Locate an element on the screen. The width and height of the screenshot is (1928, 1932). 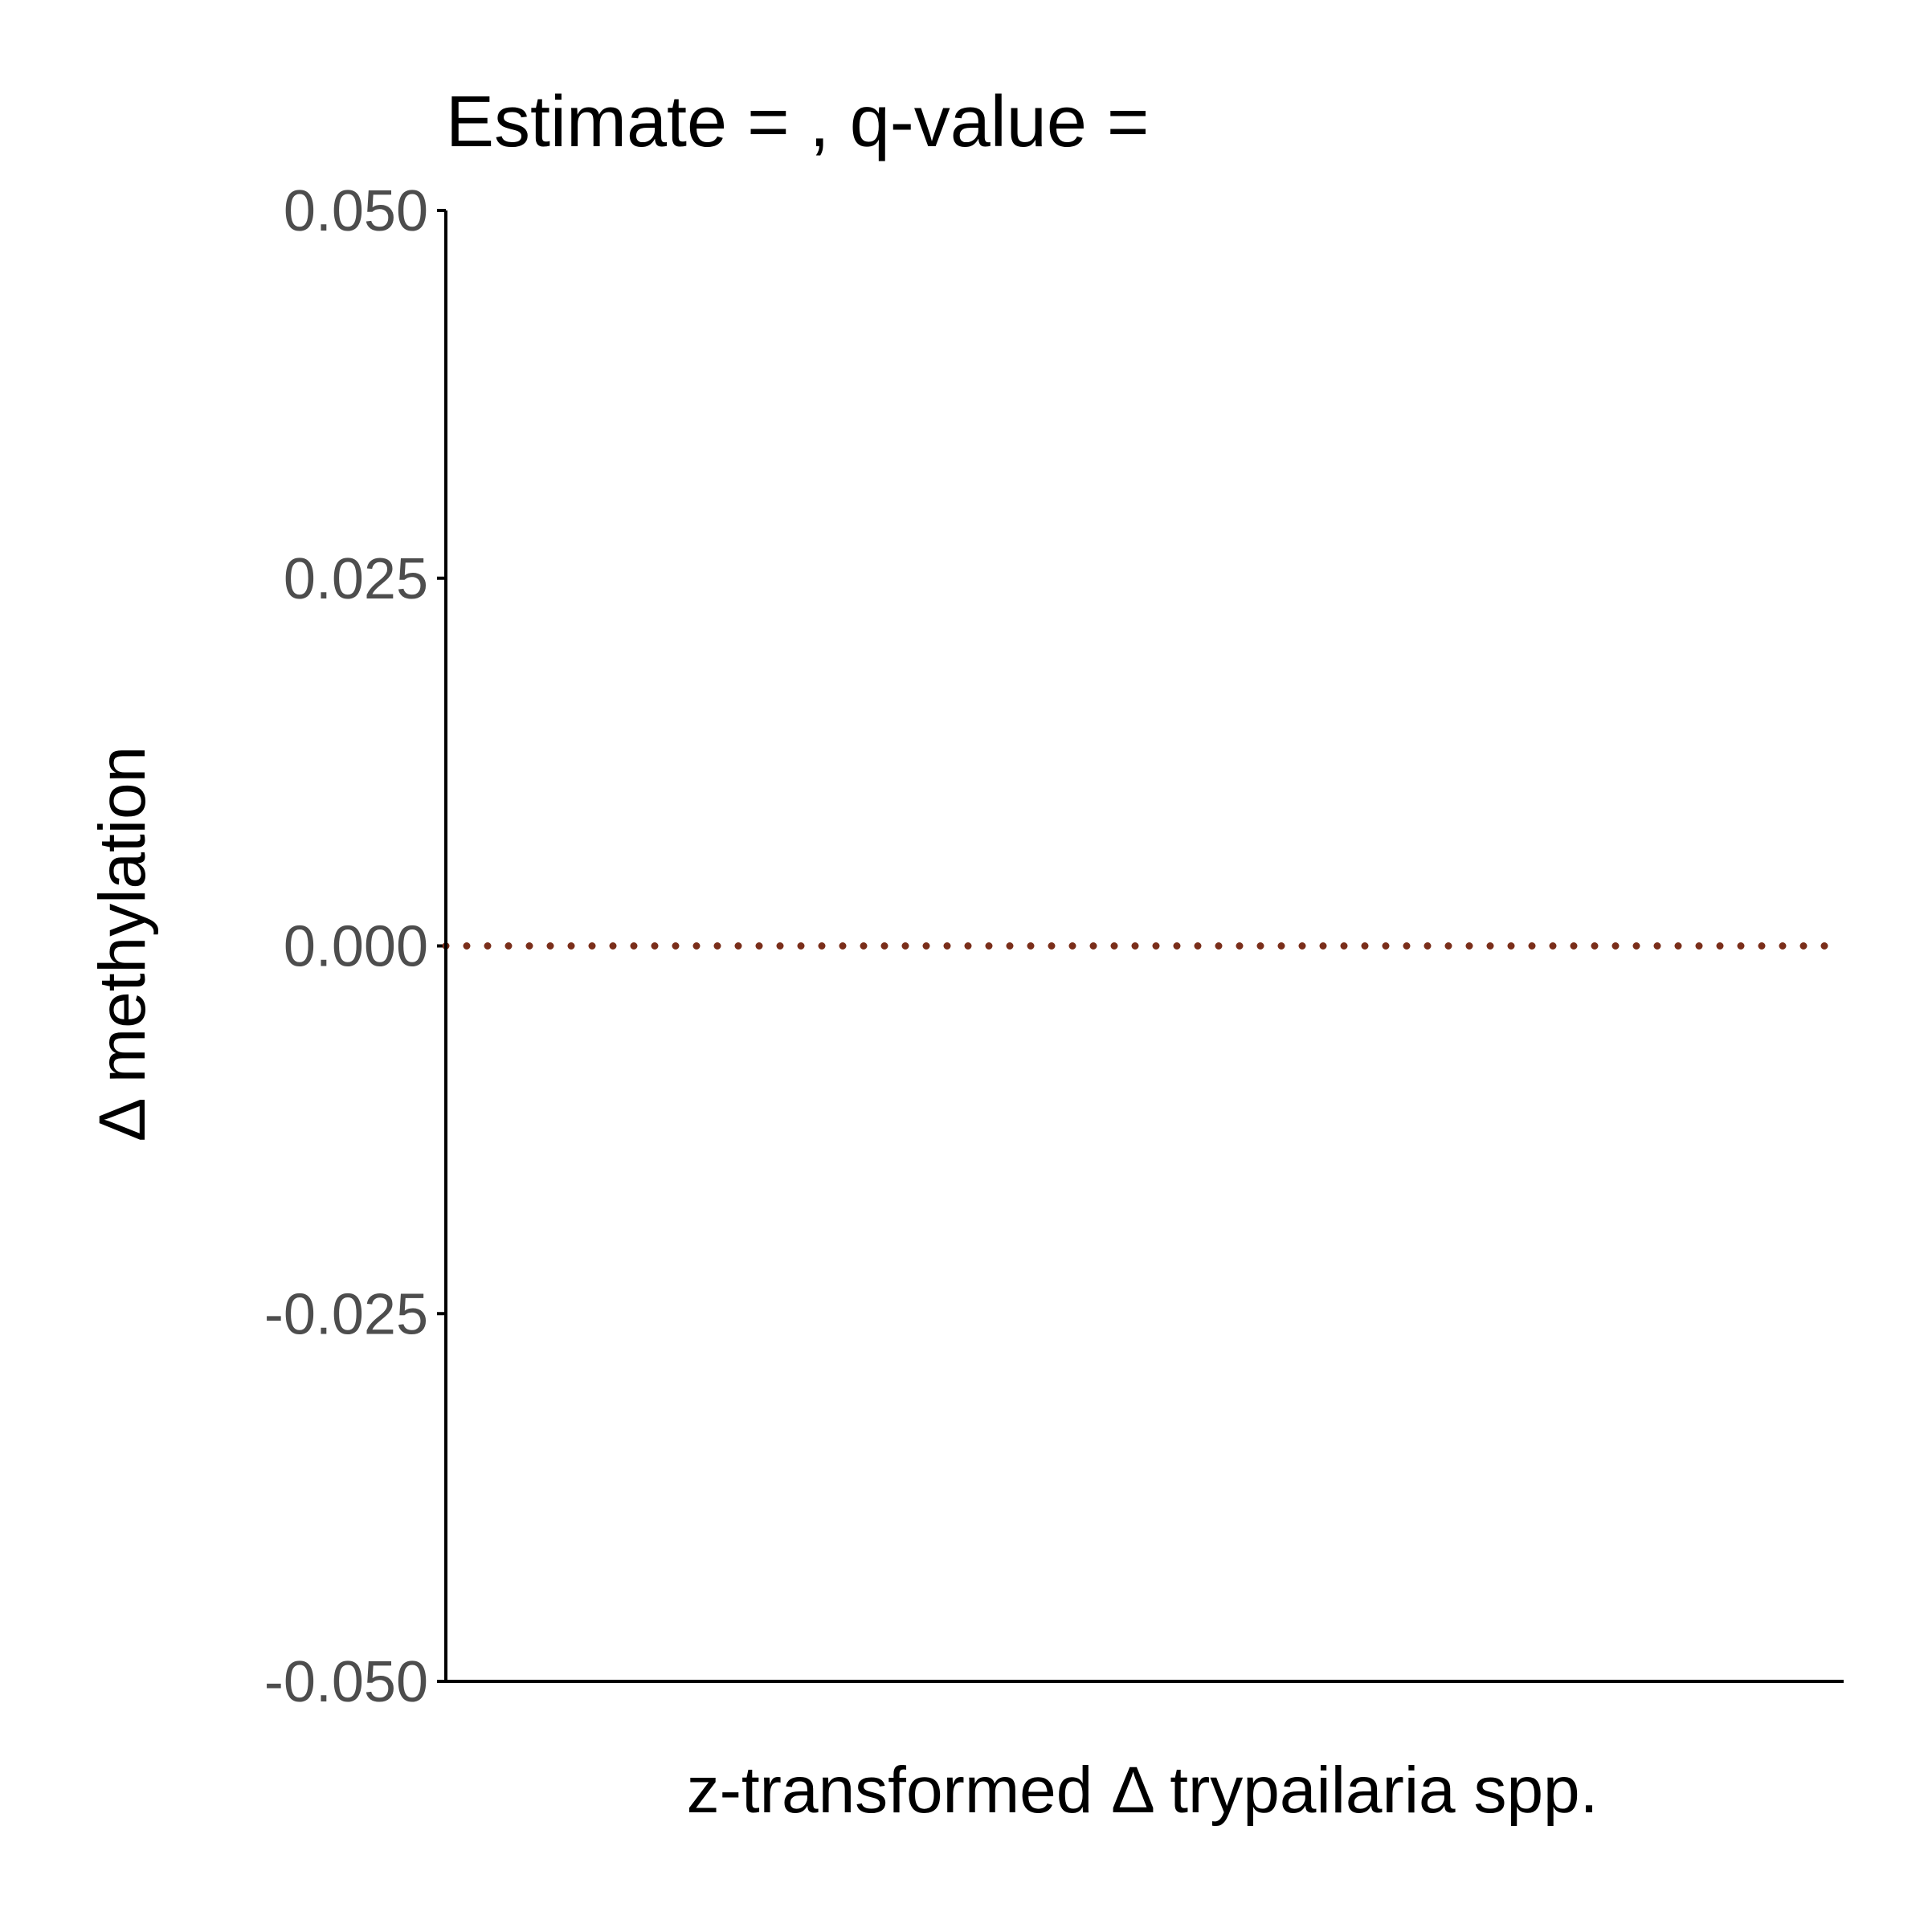
chart-title: Estimate = , q-value = is located at coordinates (798, 122).